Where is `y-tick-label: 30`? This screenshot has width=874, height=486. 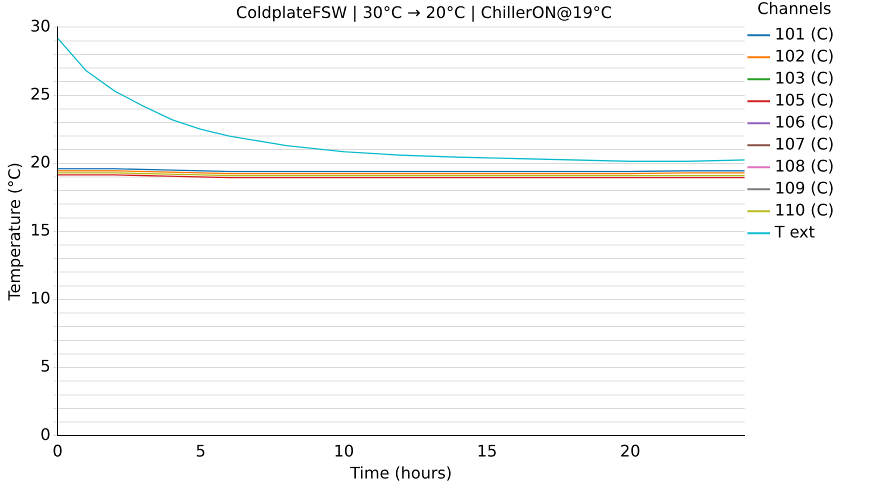 y-tick-label: 30 is located at coordinates (40, 26).